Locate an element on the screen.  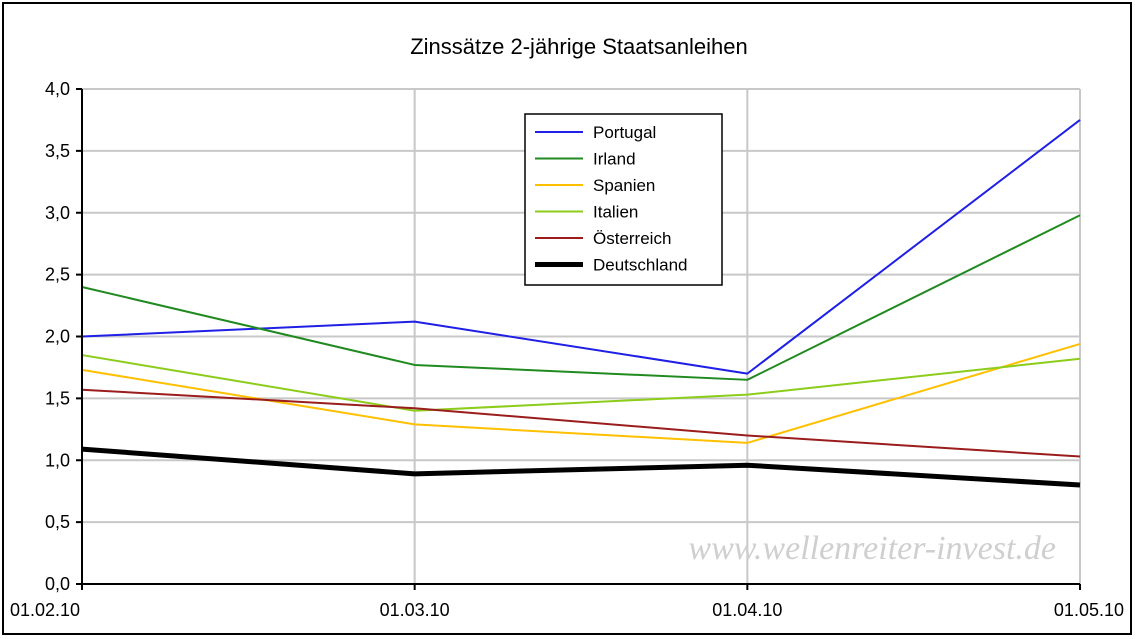
legend-label: Deutschland is located at coordinates (640, 265).